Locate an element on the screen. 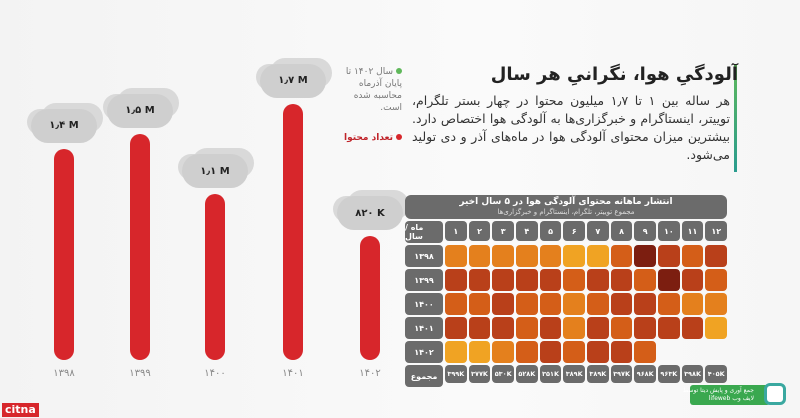 The width and height of the screenshot is (800, 418). month-total: ۳۷۷K is located at coordinates (479, 374).